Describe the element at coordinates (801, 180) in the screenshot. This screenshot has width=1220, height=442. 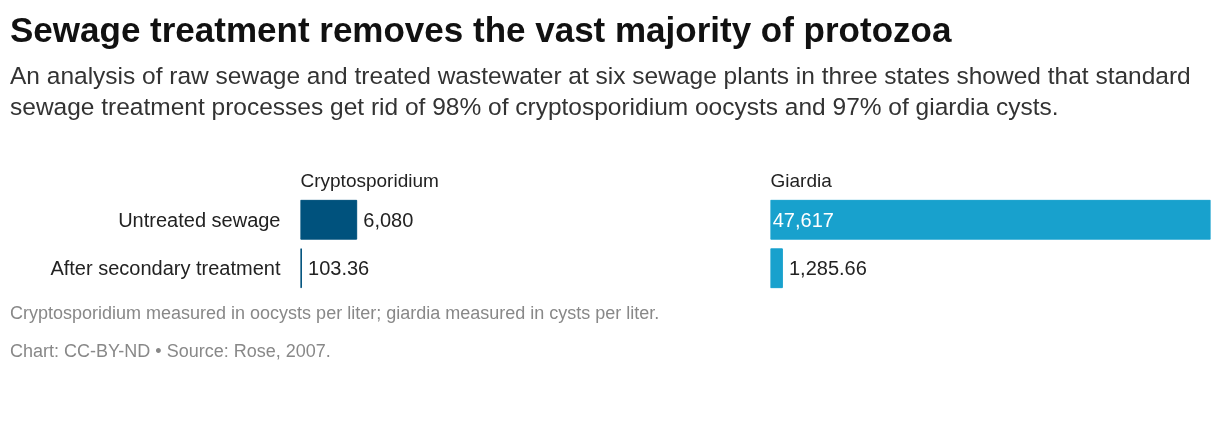
I see `series-label: Giardia` at that location.